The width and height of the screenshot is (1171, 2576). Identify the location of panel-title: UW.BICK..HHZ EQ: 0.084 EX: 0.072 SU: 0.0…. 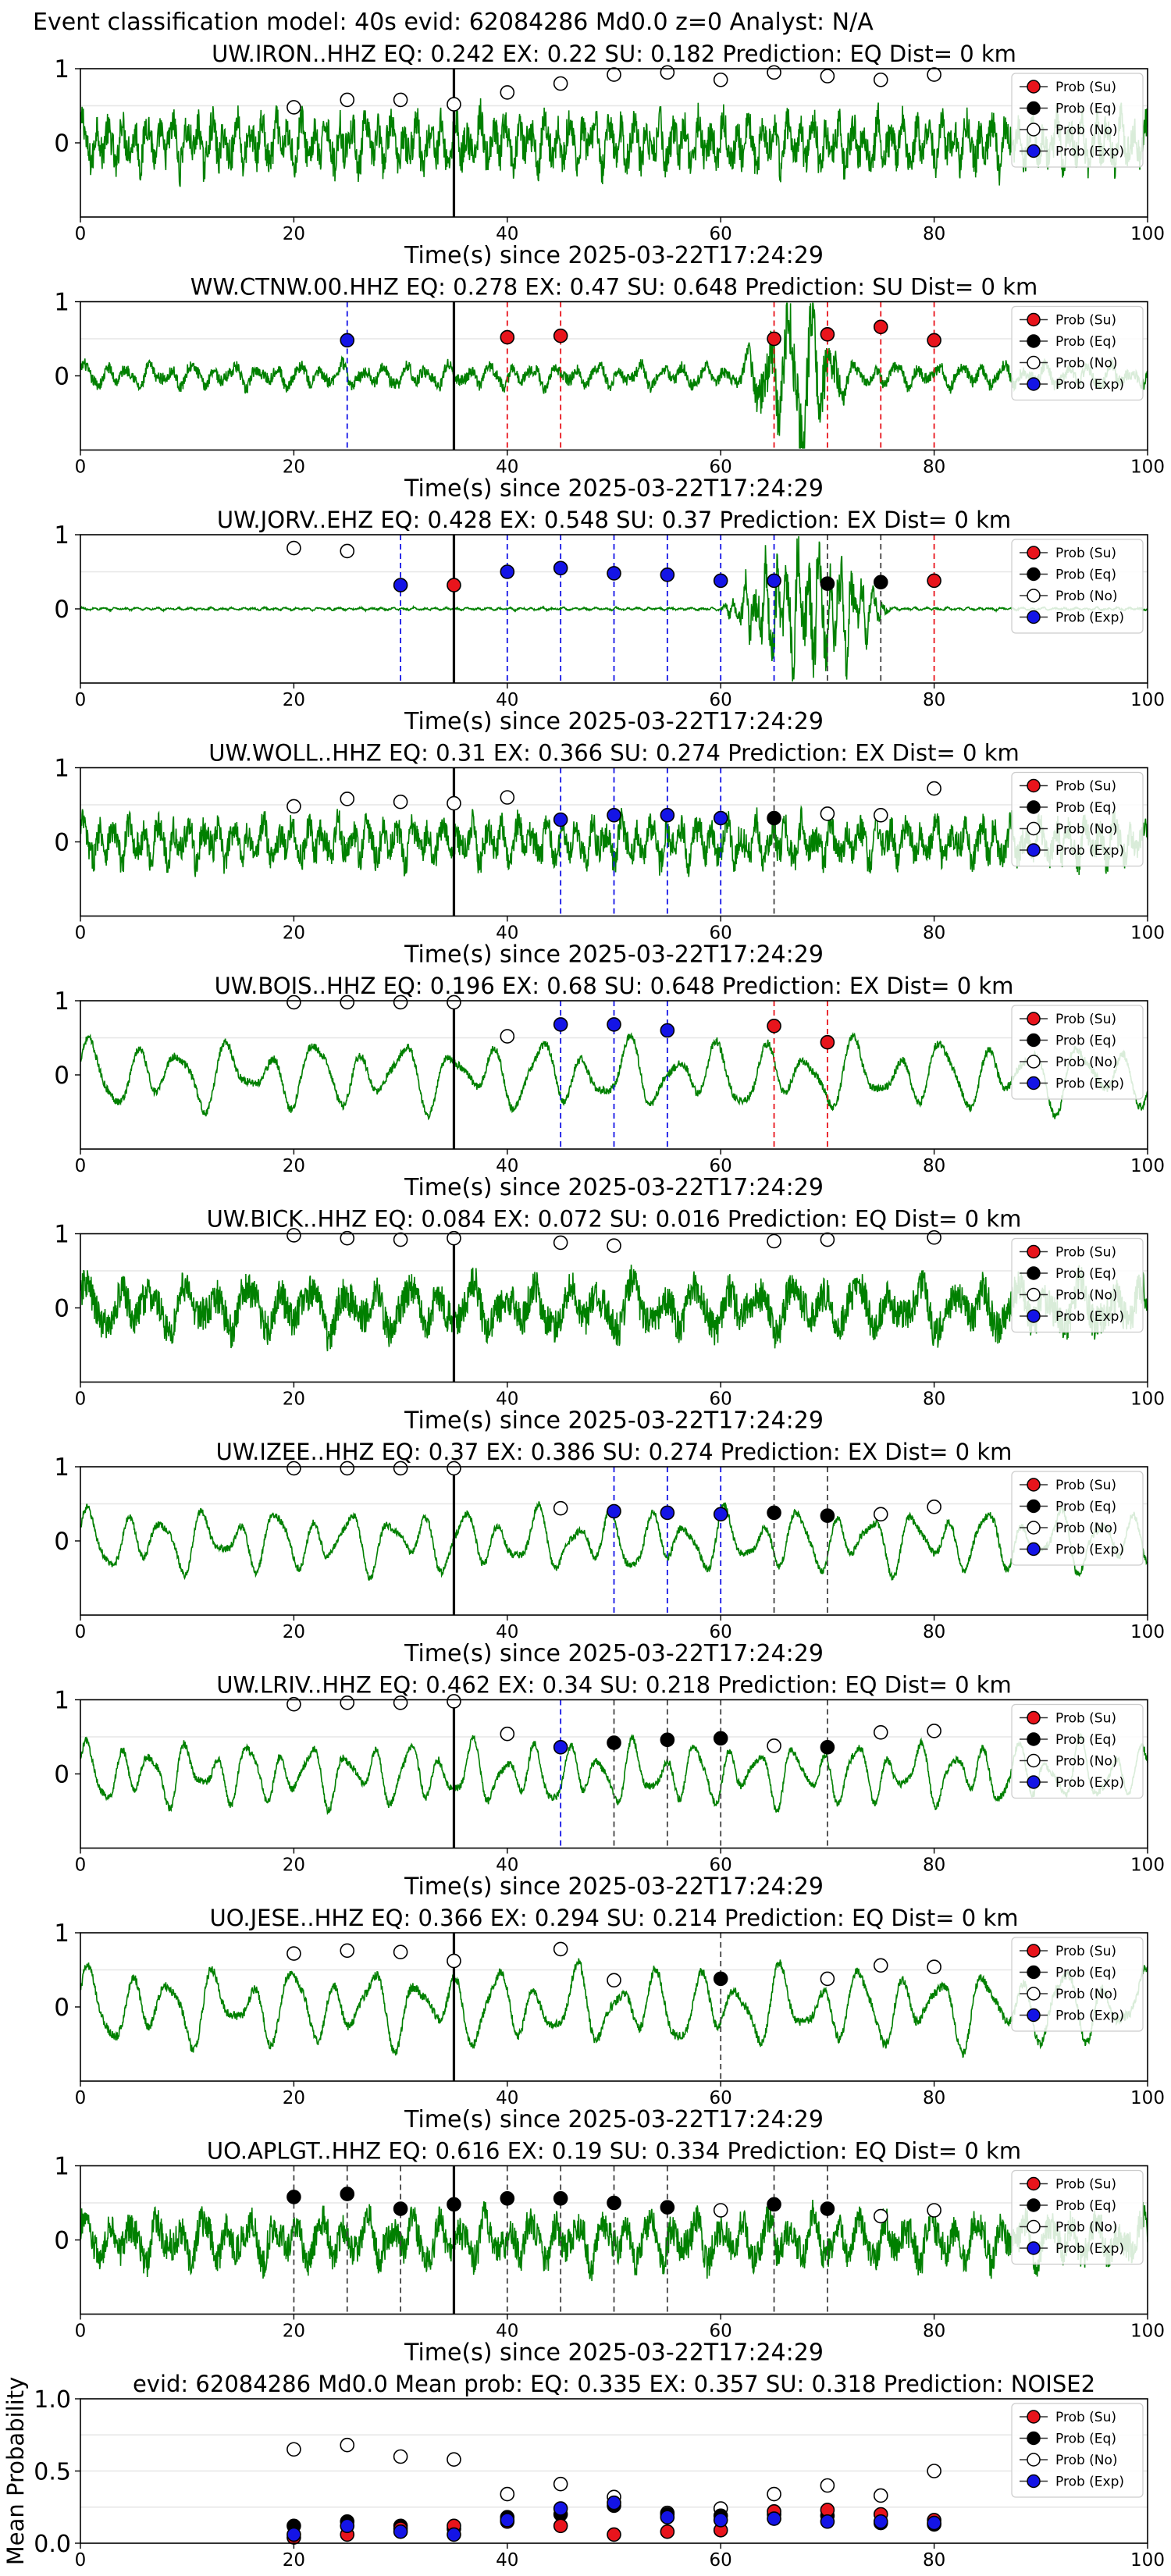
(614, 1219).